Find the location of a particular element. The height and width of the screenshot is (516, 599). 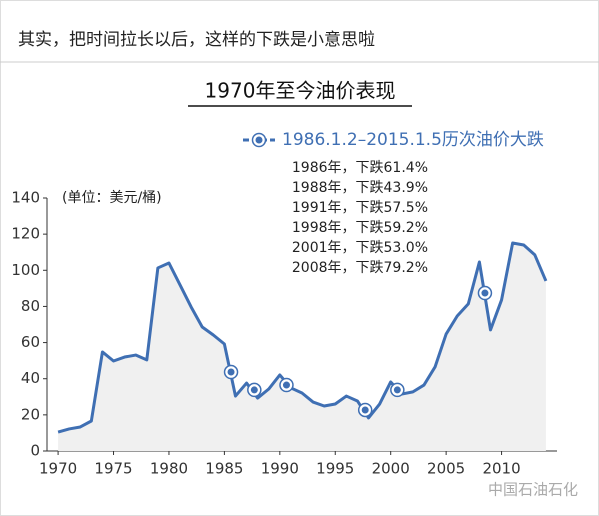

annotation: 1991年，下跌57.5% is located at coordinates (360, 208).